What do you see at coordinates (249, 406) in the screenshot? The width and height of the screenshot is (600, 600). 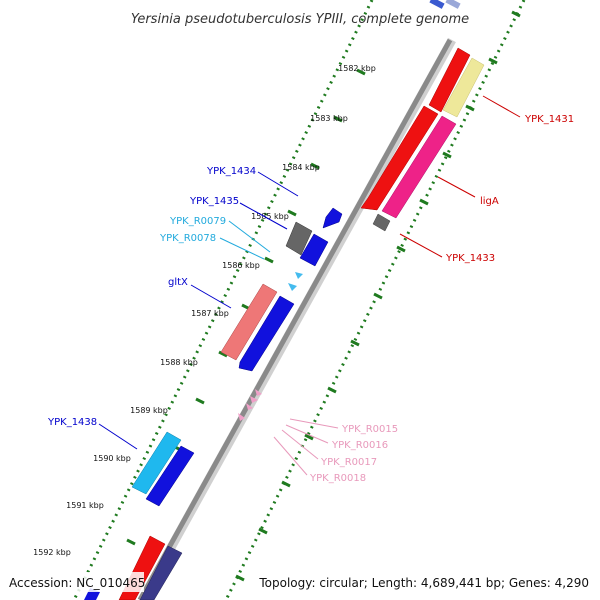 I see `trna-ypk-r0017` at bounding box center [249, 406].